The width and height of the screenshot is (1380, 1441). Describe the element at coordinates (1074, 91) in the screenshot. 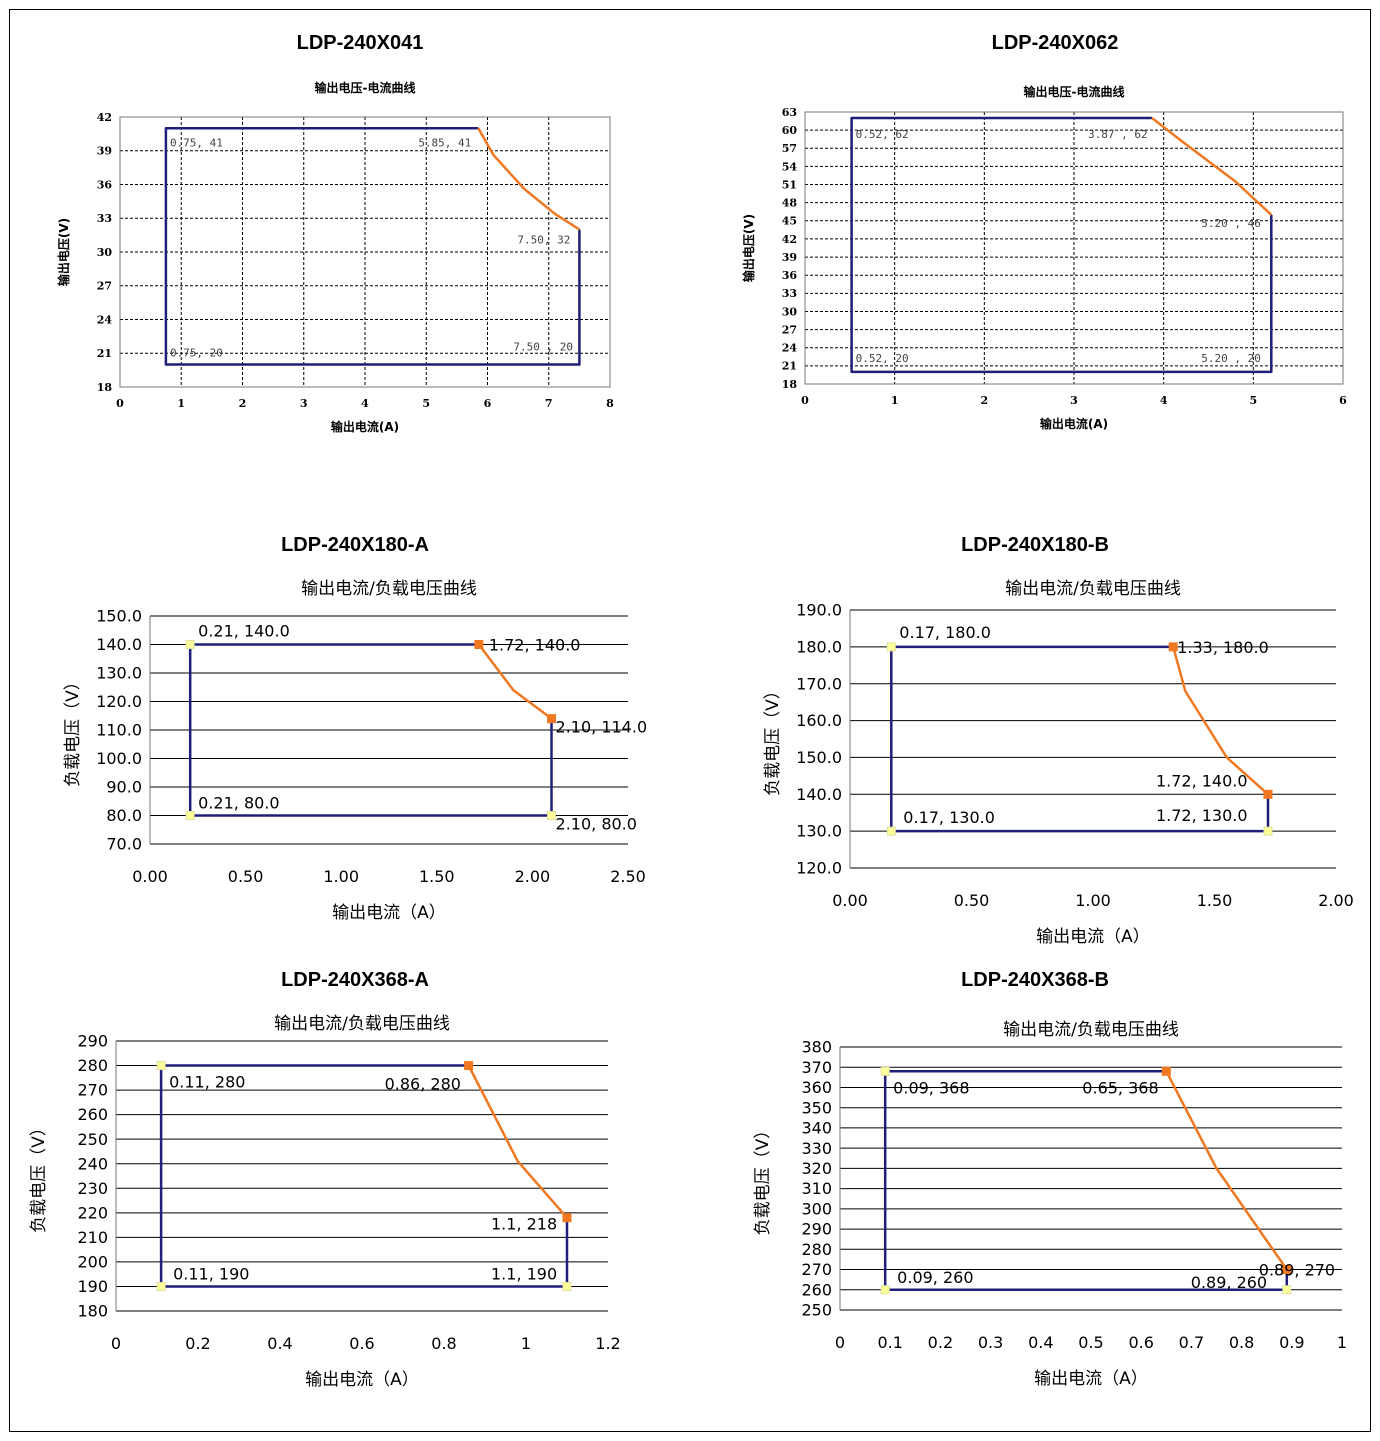

I see `chart-subtitle: 输出电压-电流曲线` at that location.